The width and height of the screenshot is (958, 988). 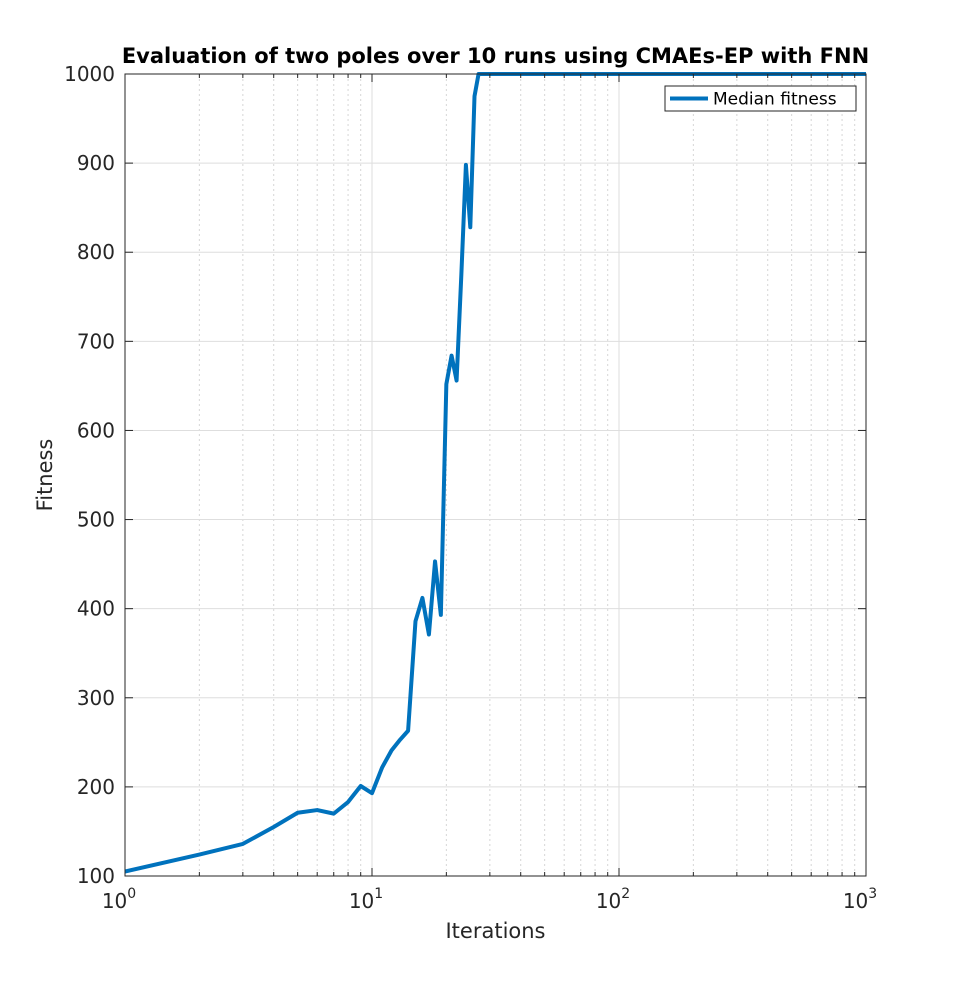 What do you see at coordinates (96, 252) in the screenshot?
I see `y-tick-label: 800` at bounding box center [96, 252].